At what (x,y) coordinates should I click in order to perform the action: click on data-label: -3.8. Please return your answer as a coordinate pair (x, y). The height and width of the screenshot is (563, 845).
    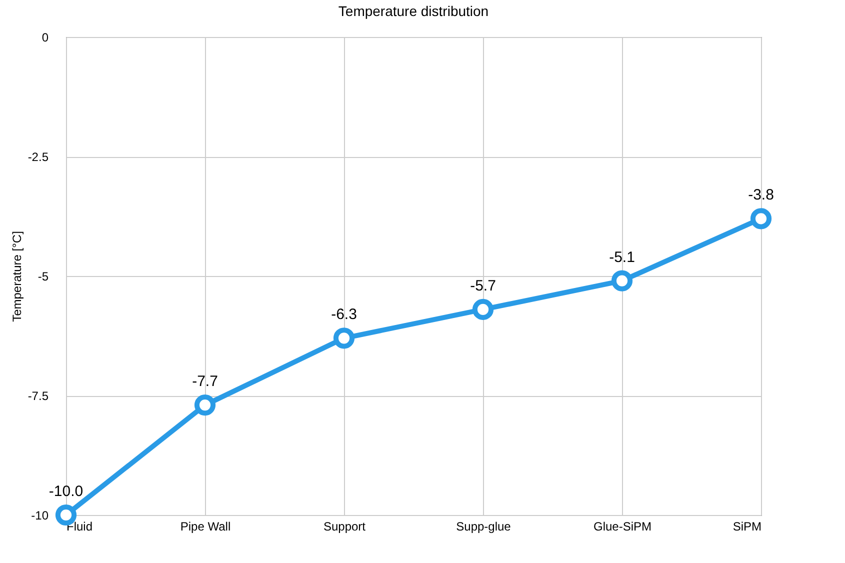
    Looking at the image, I should click on (761, 195).